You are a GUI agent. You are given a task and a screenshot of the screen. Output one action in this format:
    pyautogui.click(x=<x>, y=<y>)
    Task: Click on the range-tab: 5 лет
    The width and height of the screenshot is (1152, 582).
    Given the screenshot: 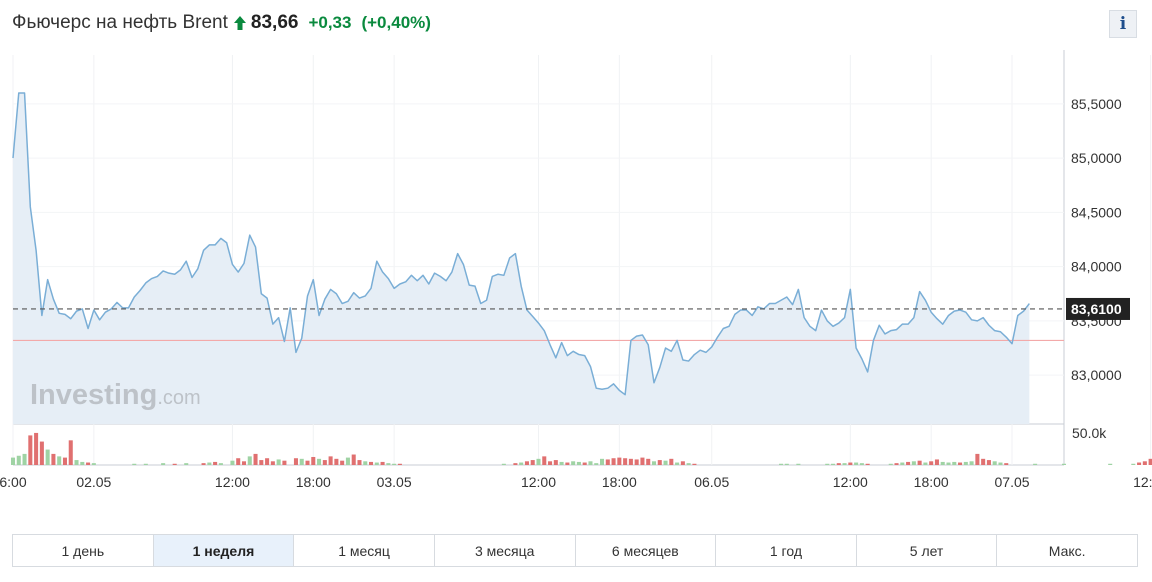 What is the action you would take?
    pyautogui.click(x=927, y=550)
    